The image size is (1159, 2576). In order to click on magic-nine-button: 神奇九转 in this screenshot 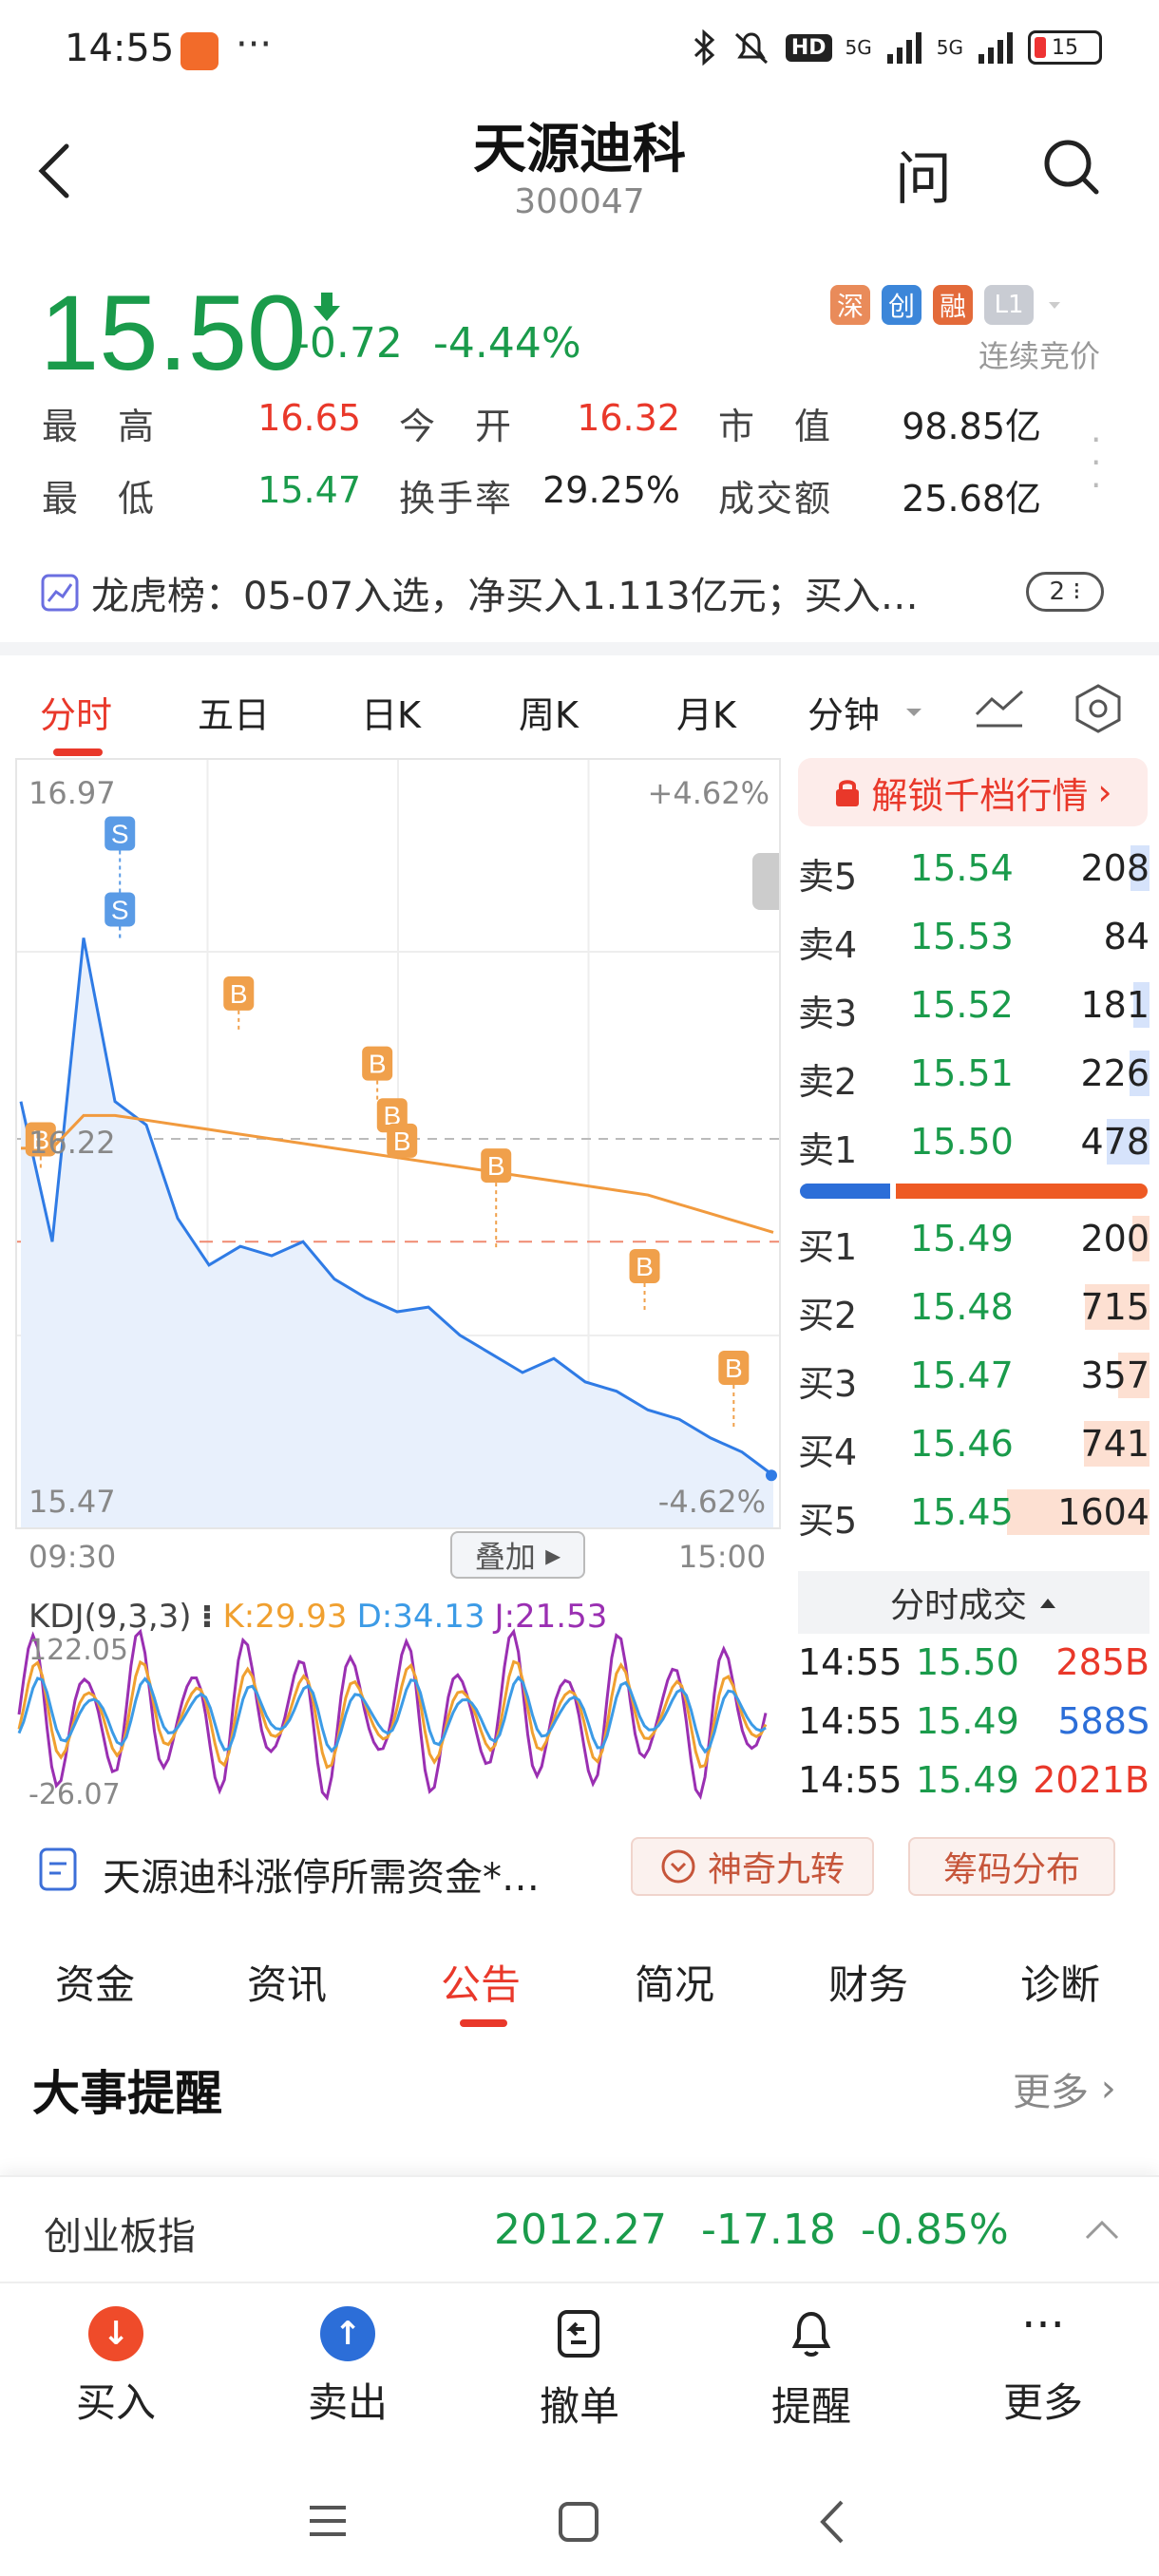, I will do `click(752, 1866)`.